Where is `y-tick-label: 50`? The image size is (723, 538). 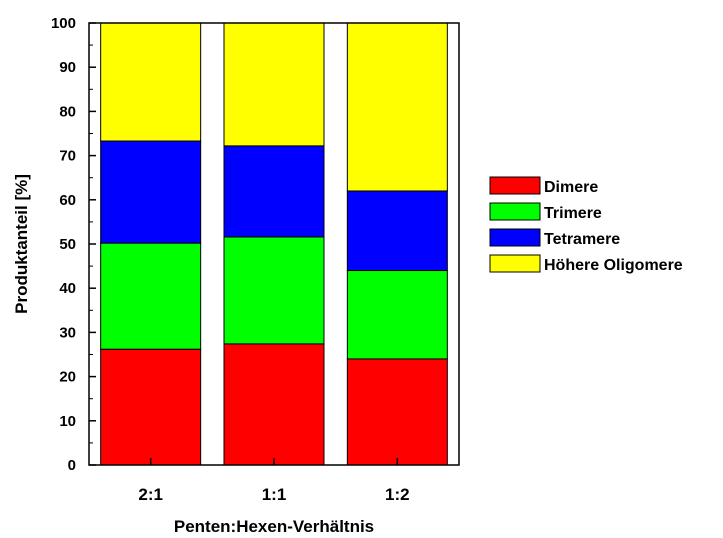 y-tick-label: 50 is located at coordinates (67, 244).